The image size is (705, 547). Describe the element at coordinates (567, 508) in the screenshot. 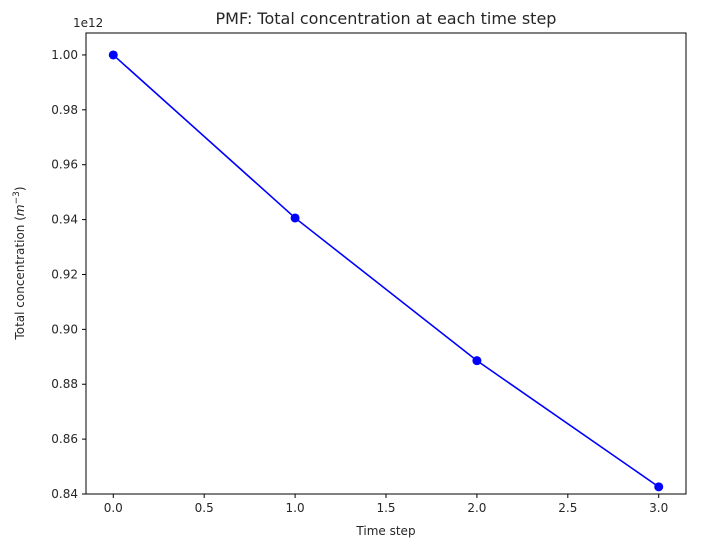

I see `x-tick-label: 2.5` at that location.